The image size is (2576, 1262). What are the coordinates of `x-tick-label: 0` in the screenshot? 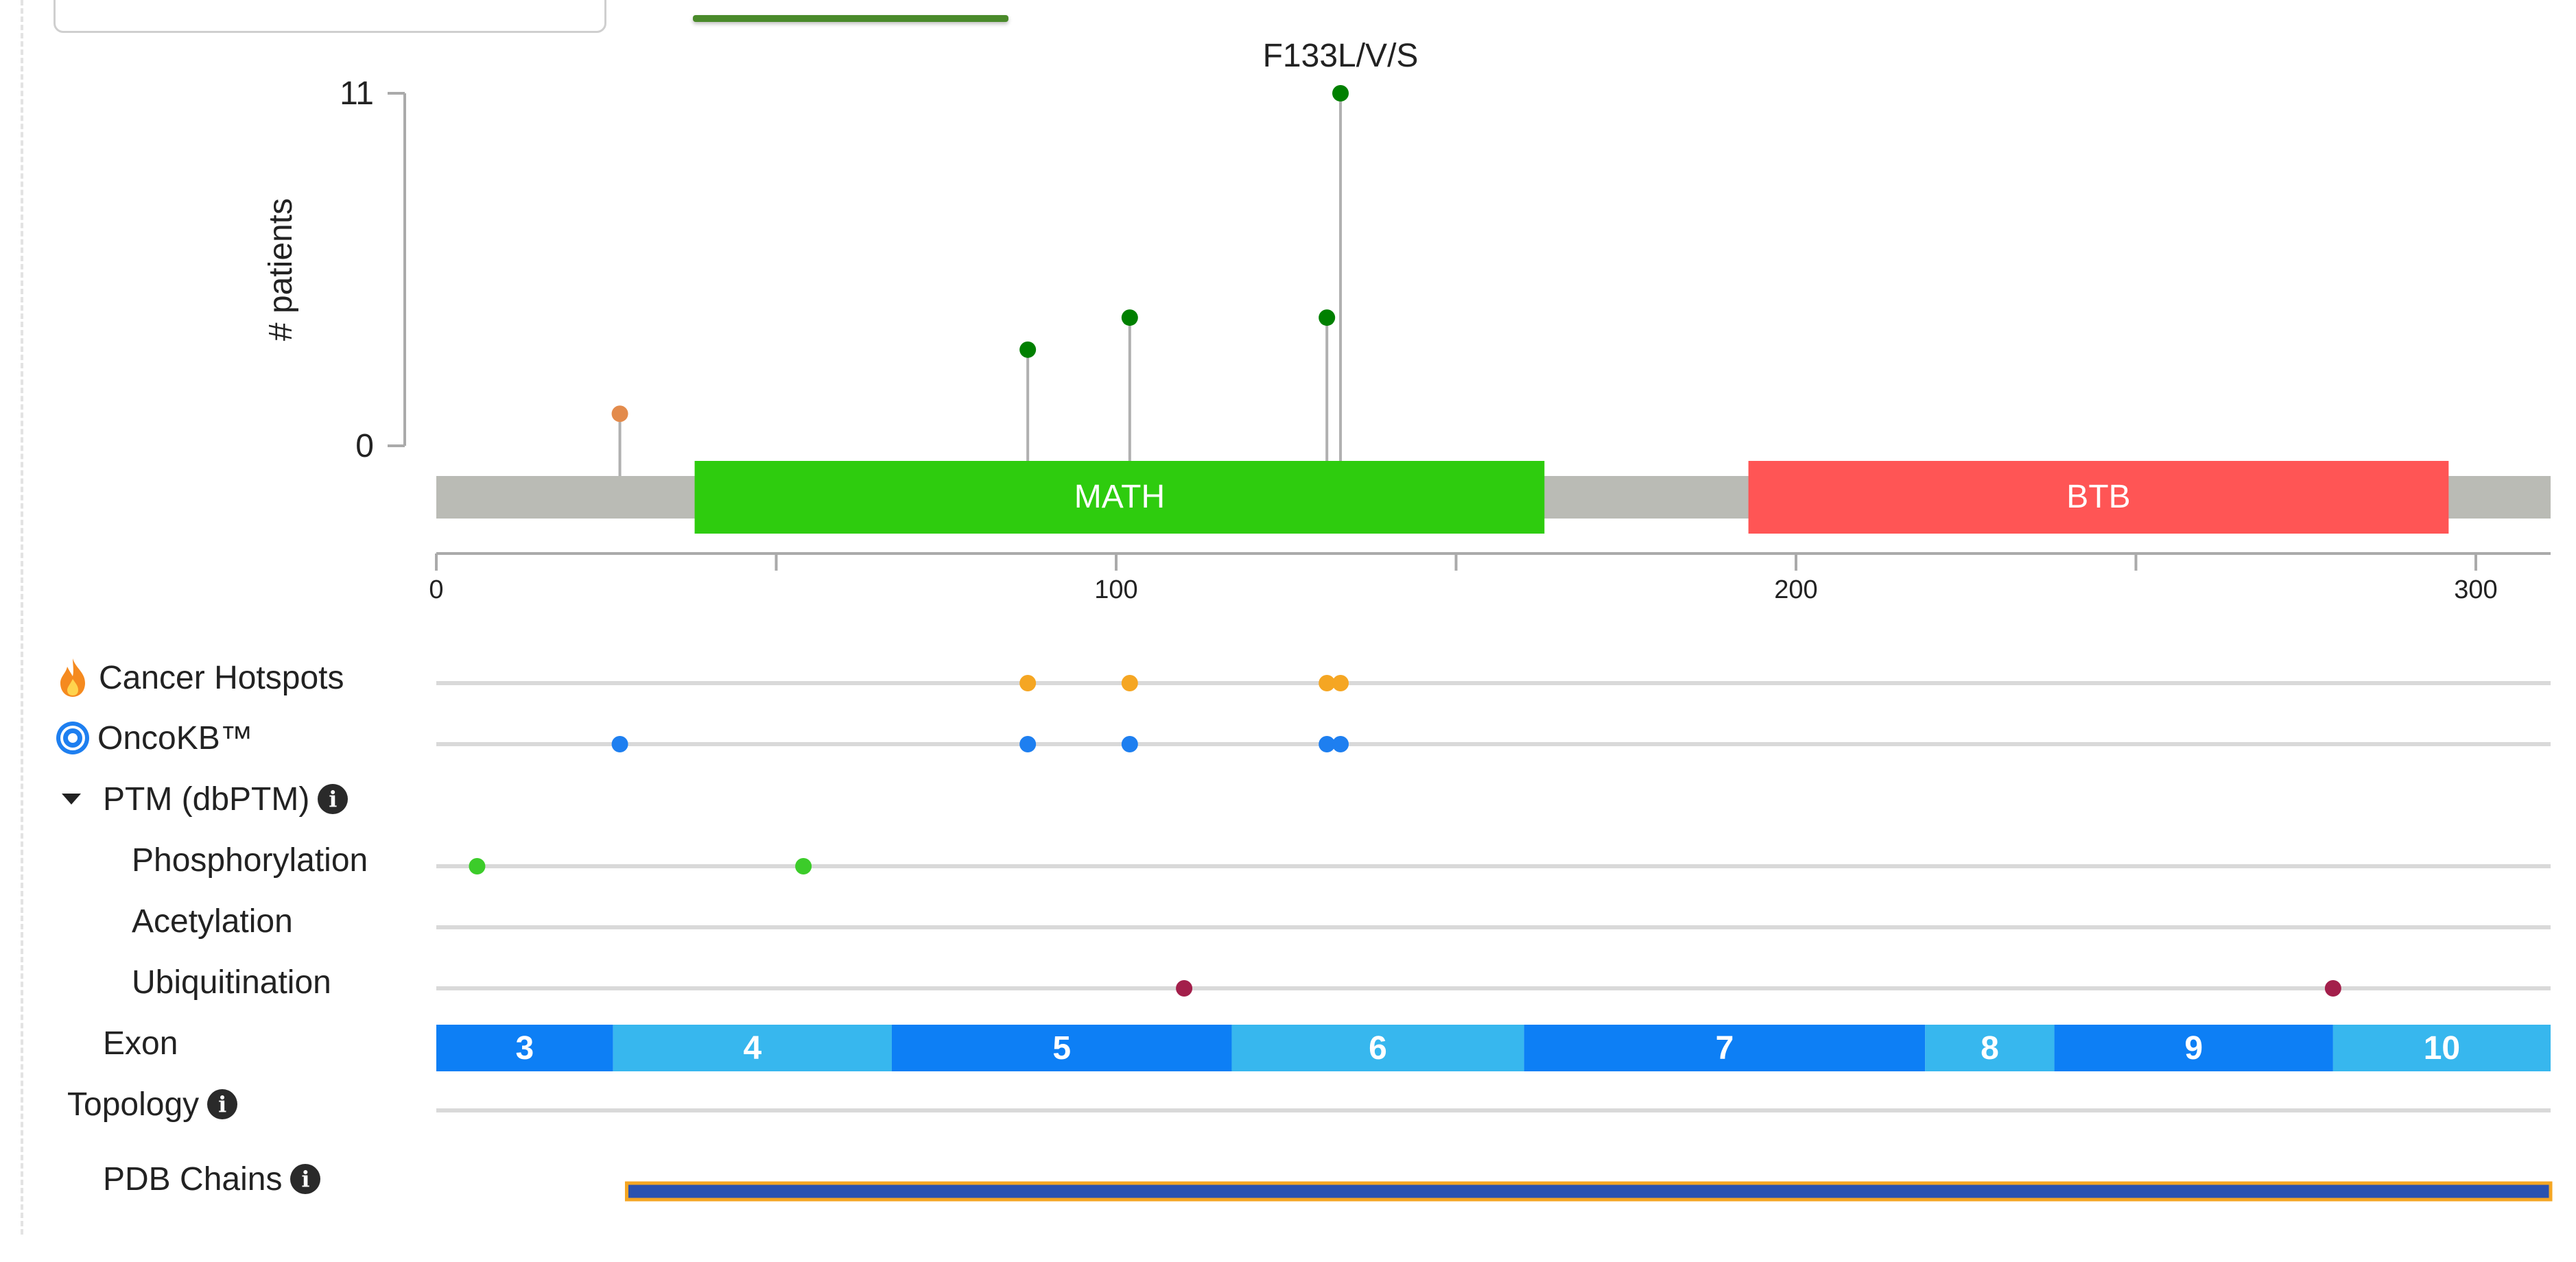 It's located at (436, 589).